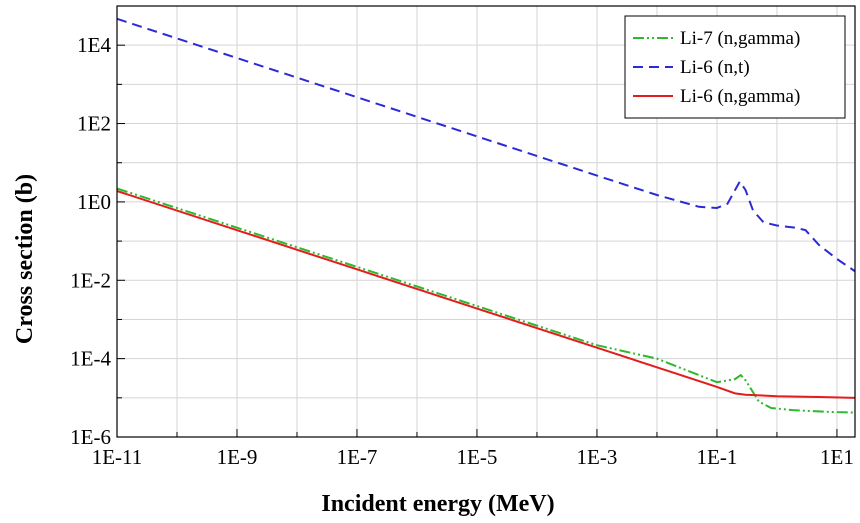 This screenshot has height=523, width=860. What do you see at coordinates (597, 457) in the screenshot?
I see `x-tick-label: 1E-3` at bounding box center [597, 457].